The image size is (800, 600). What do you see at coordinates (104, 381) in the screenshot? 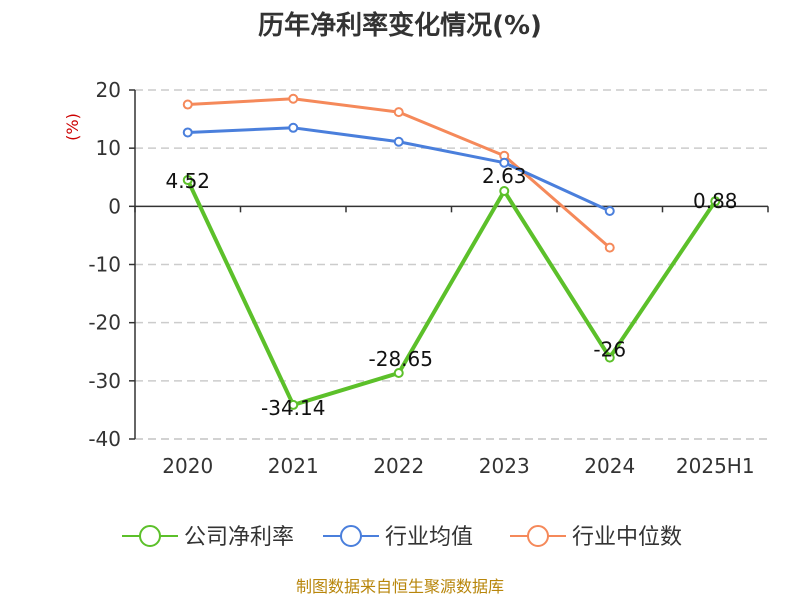
I see `y-tick-label: -30` at bounding box center [104, 381].